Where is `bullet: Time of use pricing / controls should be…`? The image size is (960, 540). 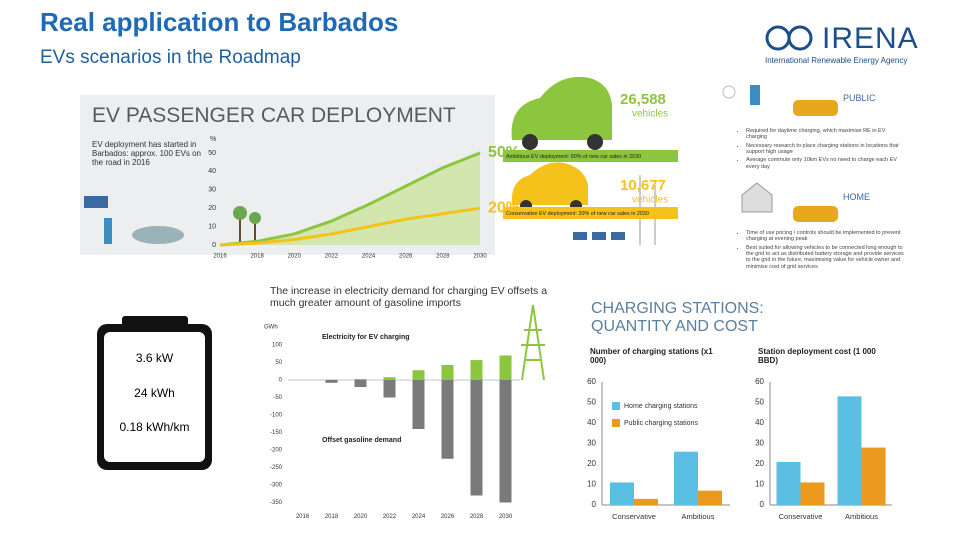 bullet: Time of use pricing / controls should be… is located at coordinates (827, 236).